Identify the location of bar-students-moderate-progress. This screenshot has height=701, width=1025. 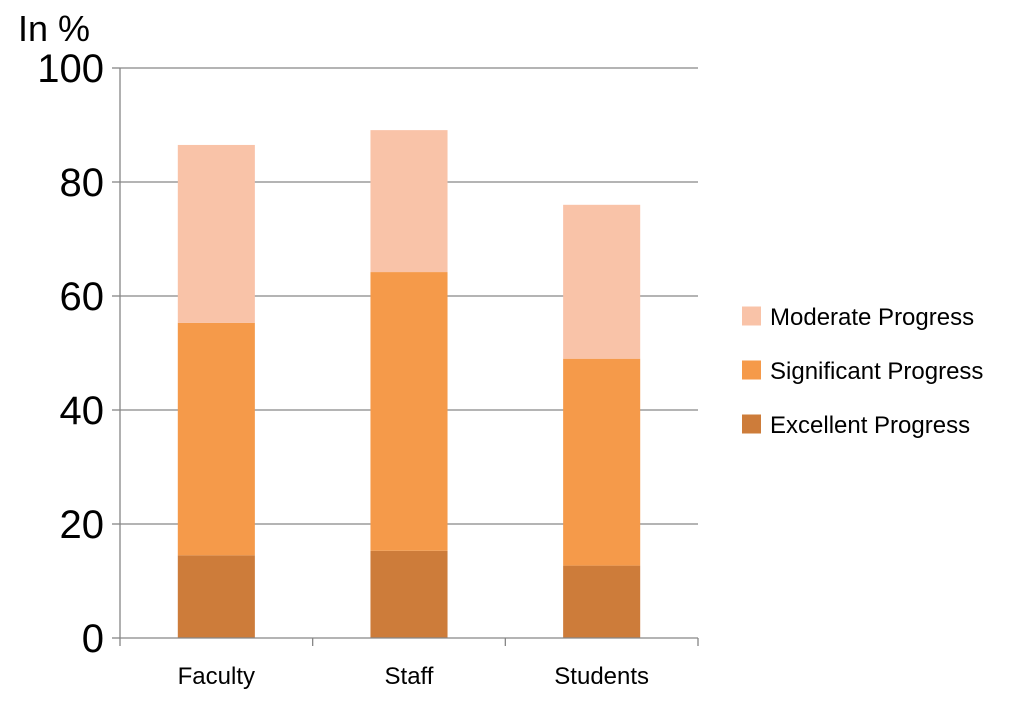
(602, 281).